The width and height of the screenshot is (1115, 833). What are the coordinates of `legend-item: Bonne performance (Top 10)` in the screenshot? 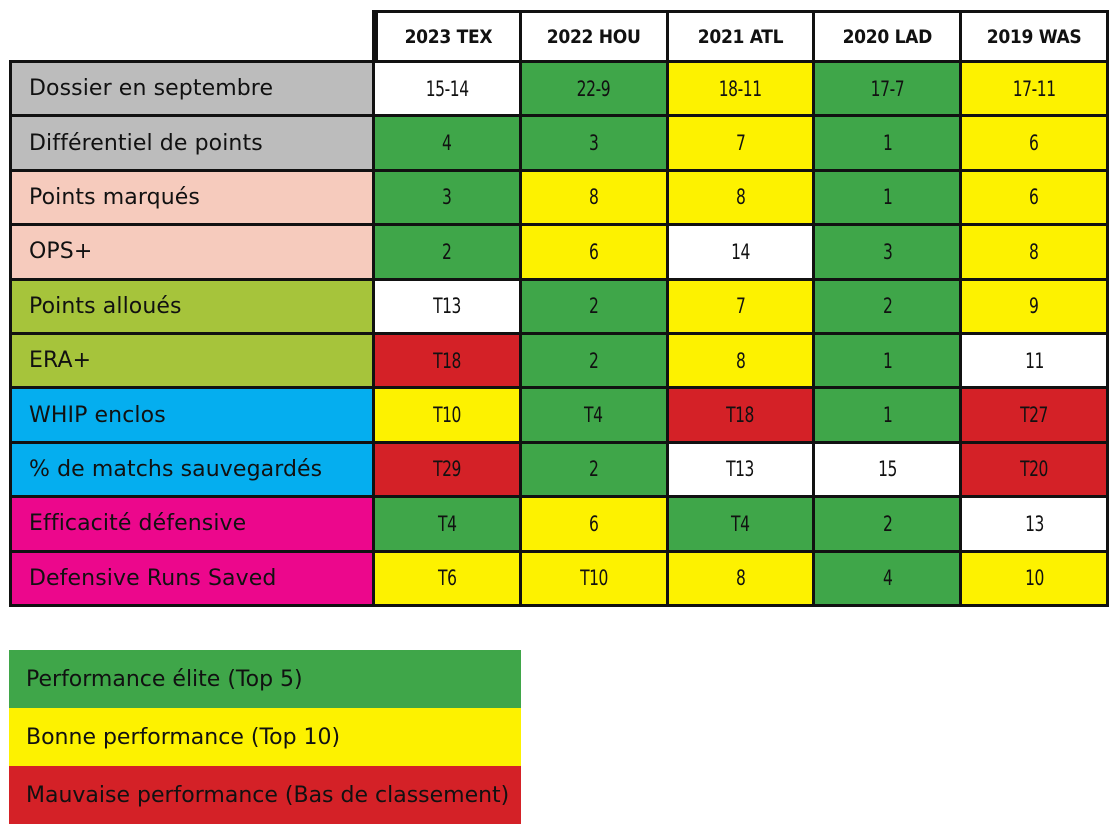 It's located at (265, 737).